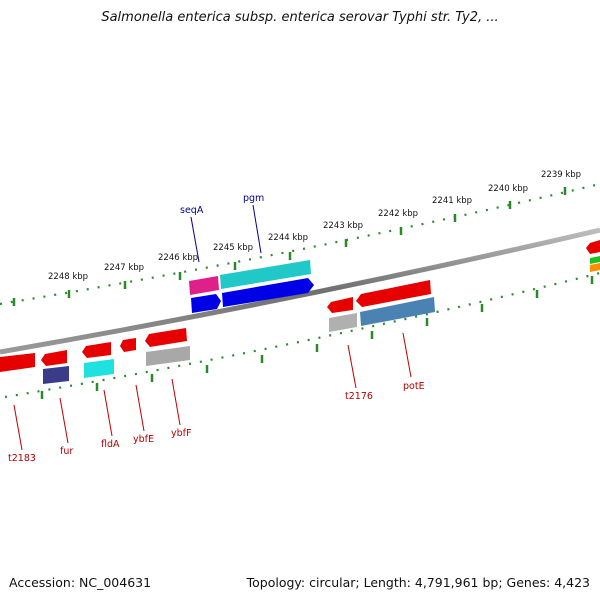 The height and width of the screenshot is (600, 600). What do you see at coordinates (595, 260) in the screenshot?
I see `edge-gene-green` at bounding box center [595, 260].